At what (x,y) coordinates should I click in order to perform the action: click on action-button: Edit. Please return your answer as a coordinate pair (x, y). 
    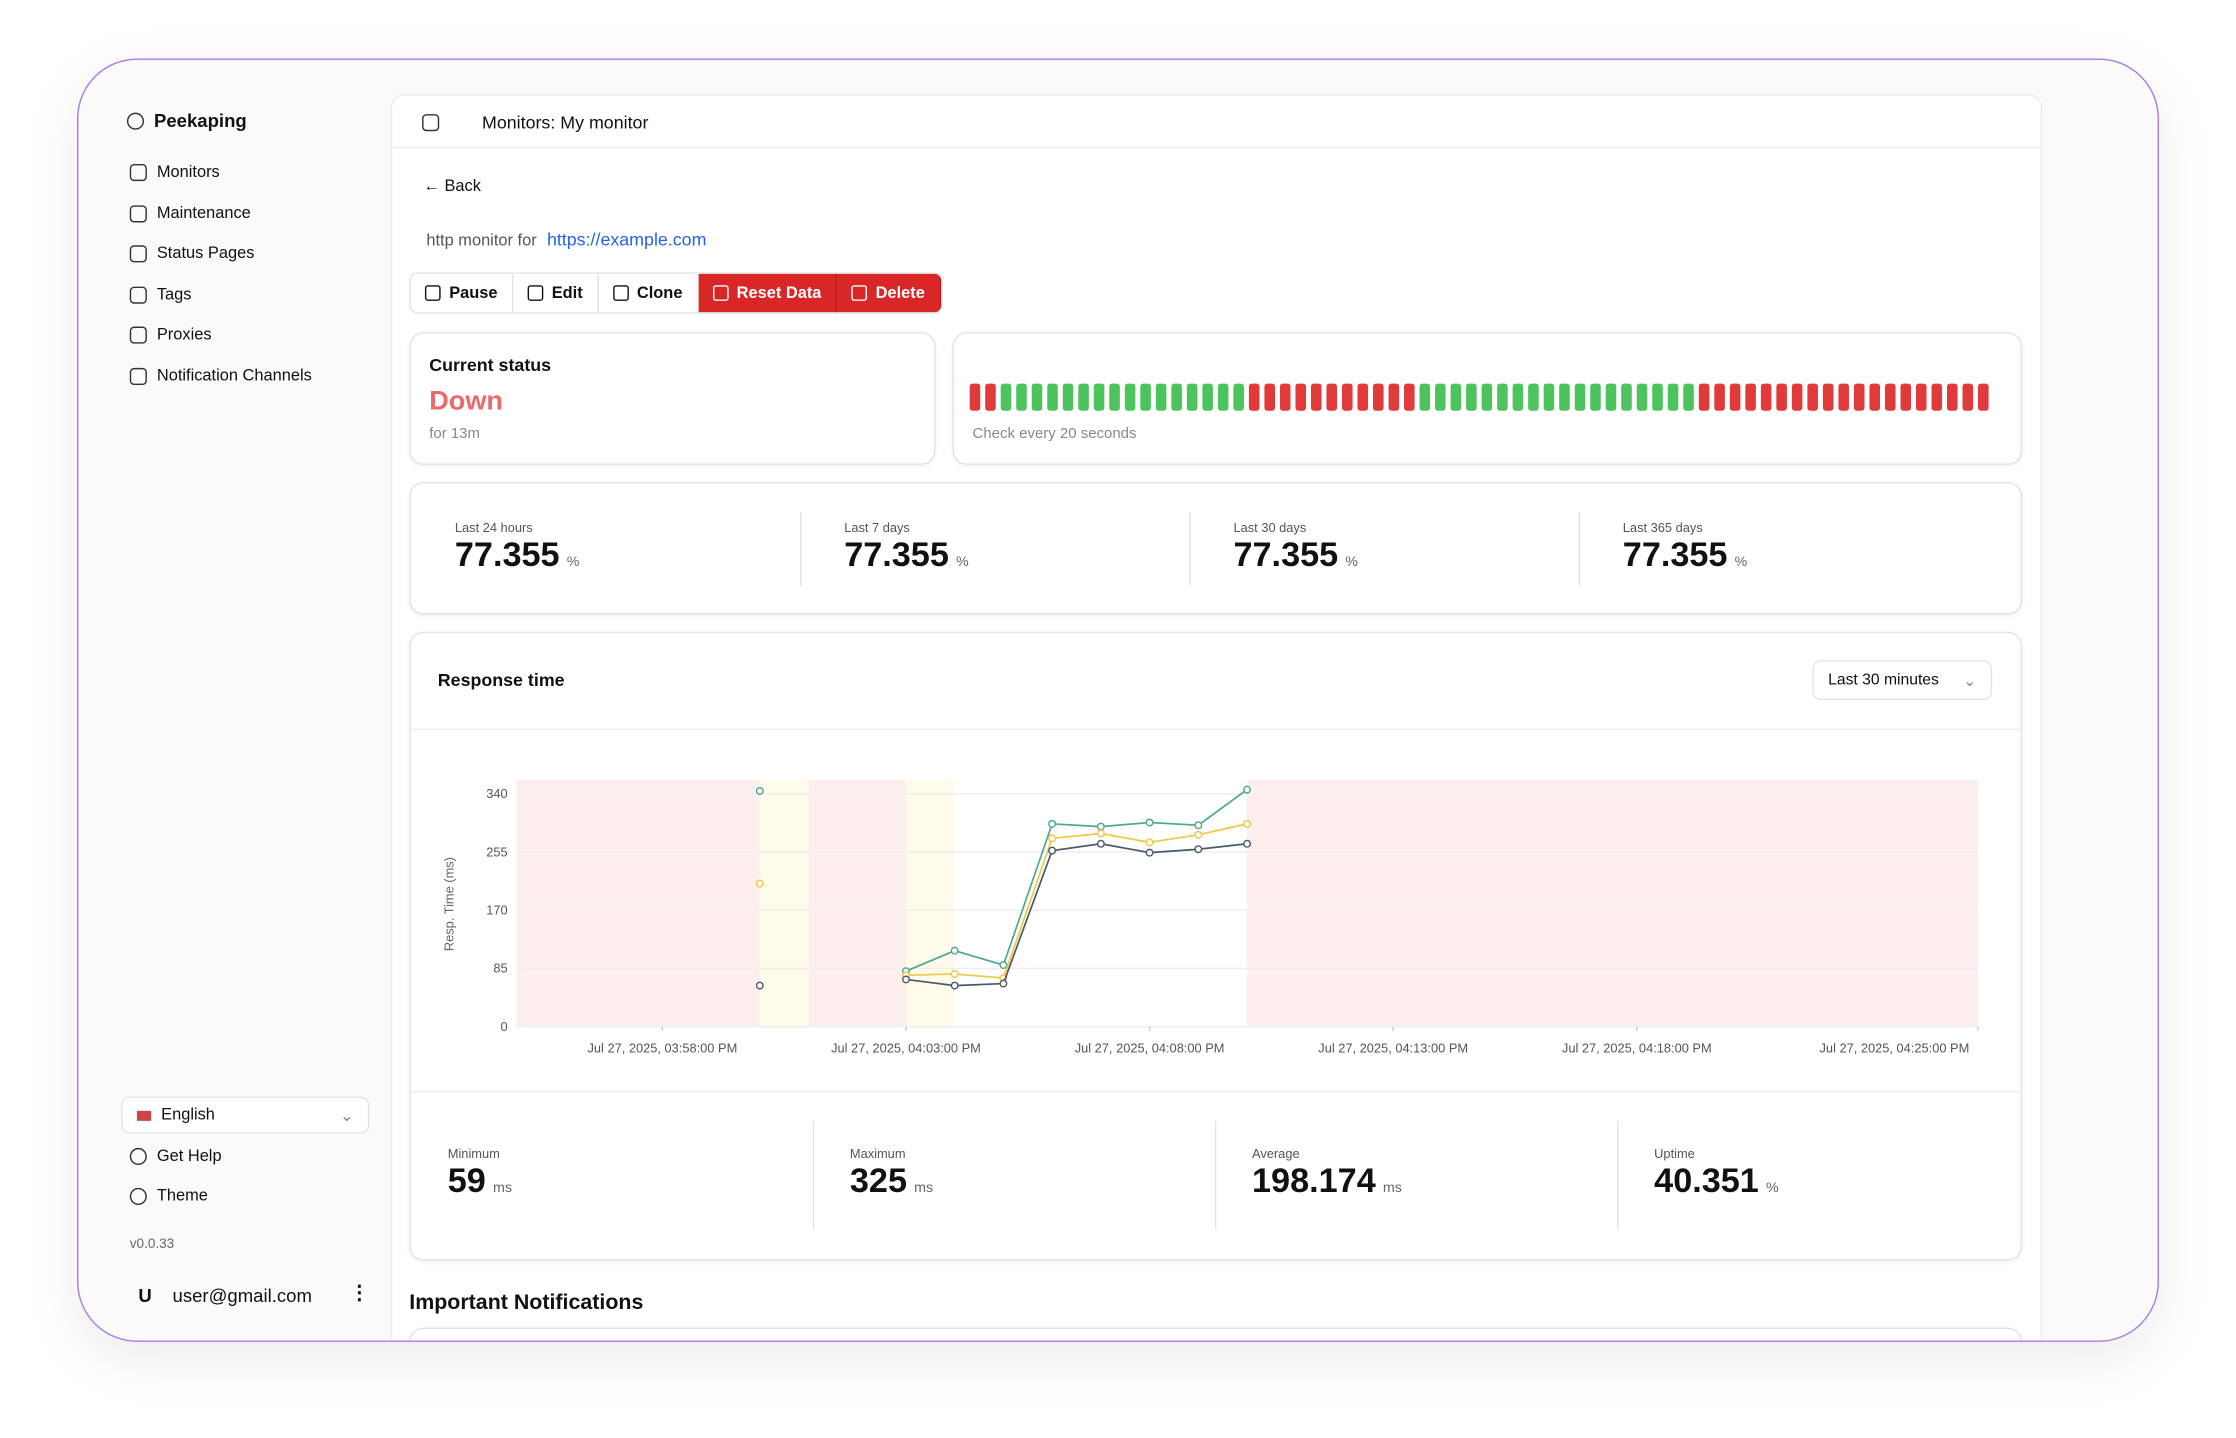
    Looking at the image, I should click on (556, 293).